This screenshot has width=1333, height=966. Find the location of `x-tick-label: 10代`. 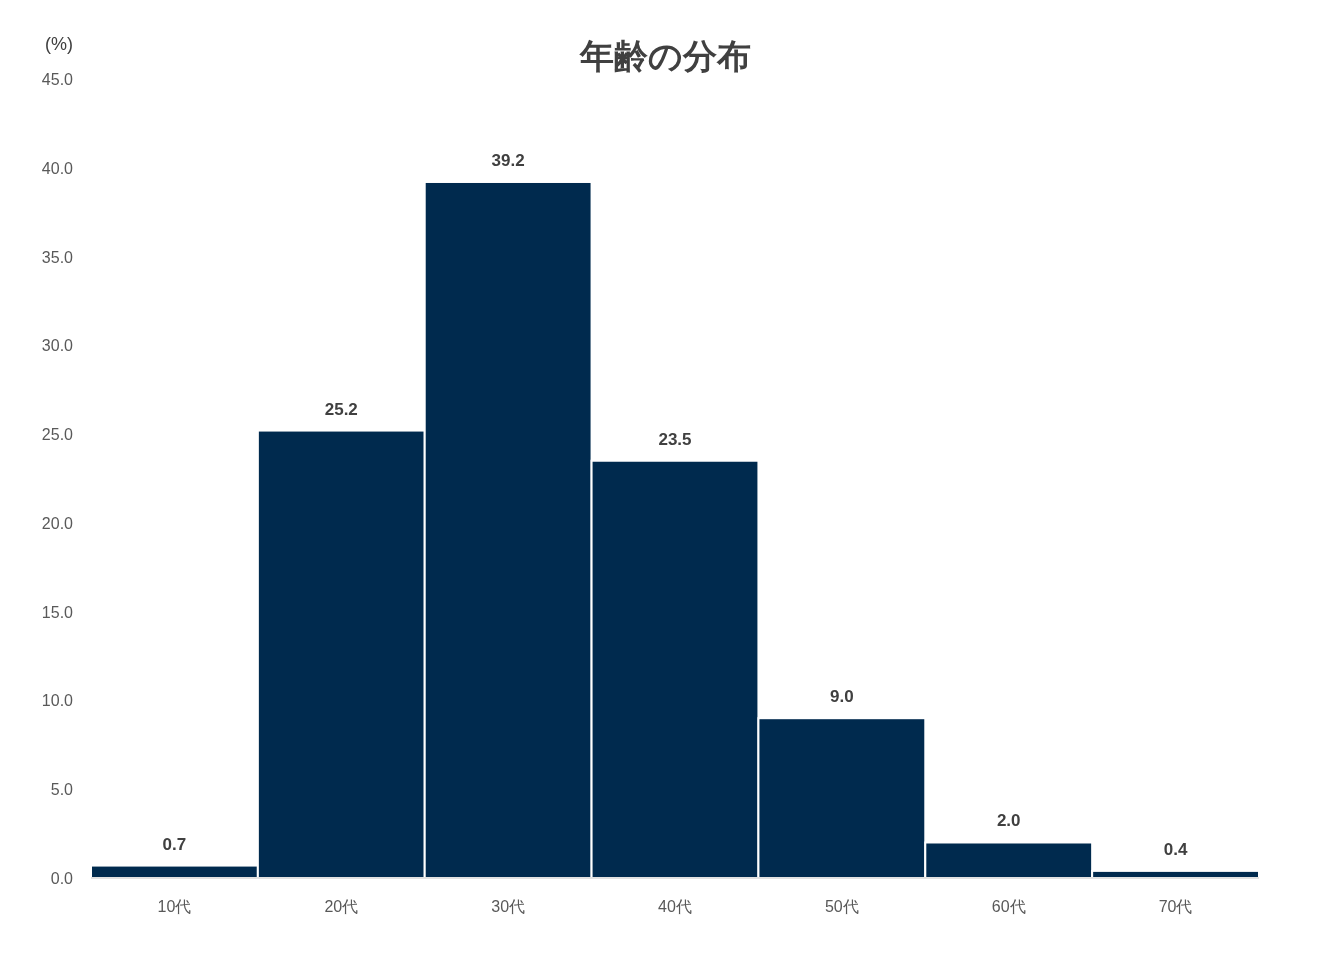

x-tick-label: 10代 is located at coordinates (174, 906).